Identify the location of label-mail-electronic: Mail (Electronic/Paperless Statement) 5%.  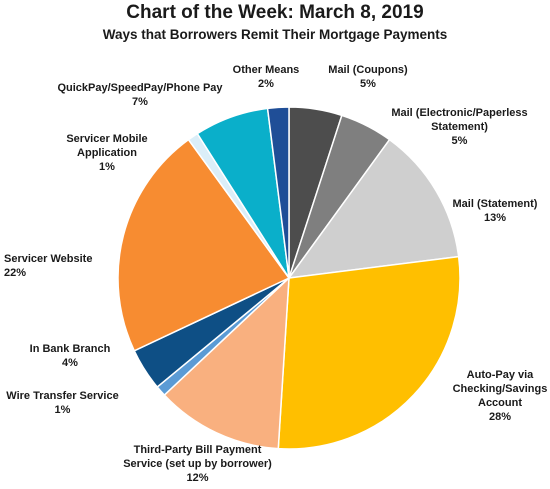
(459, 127).